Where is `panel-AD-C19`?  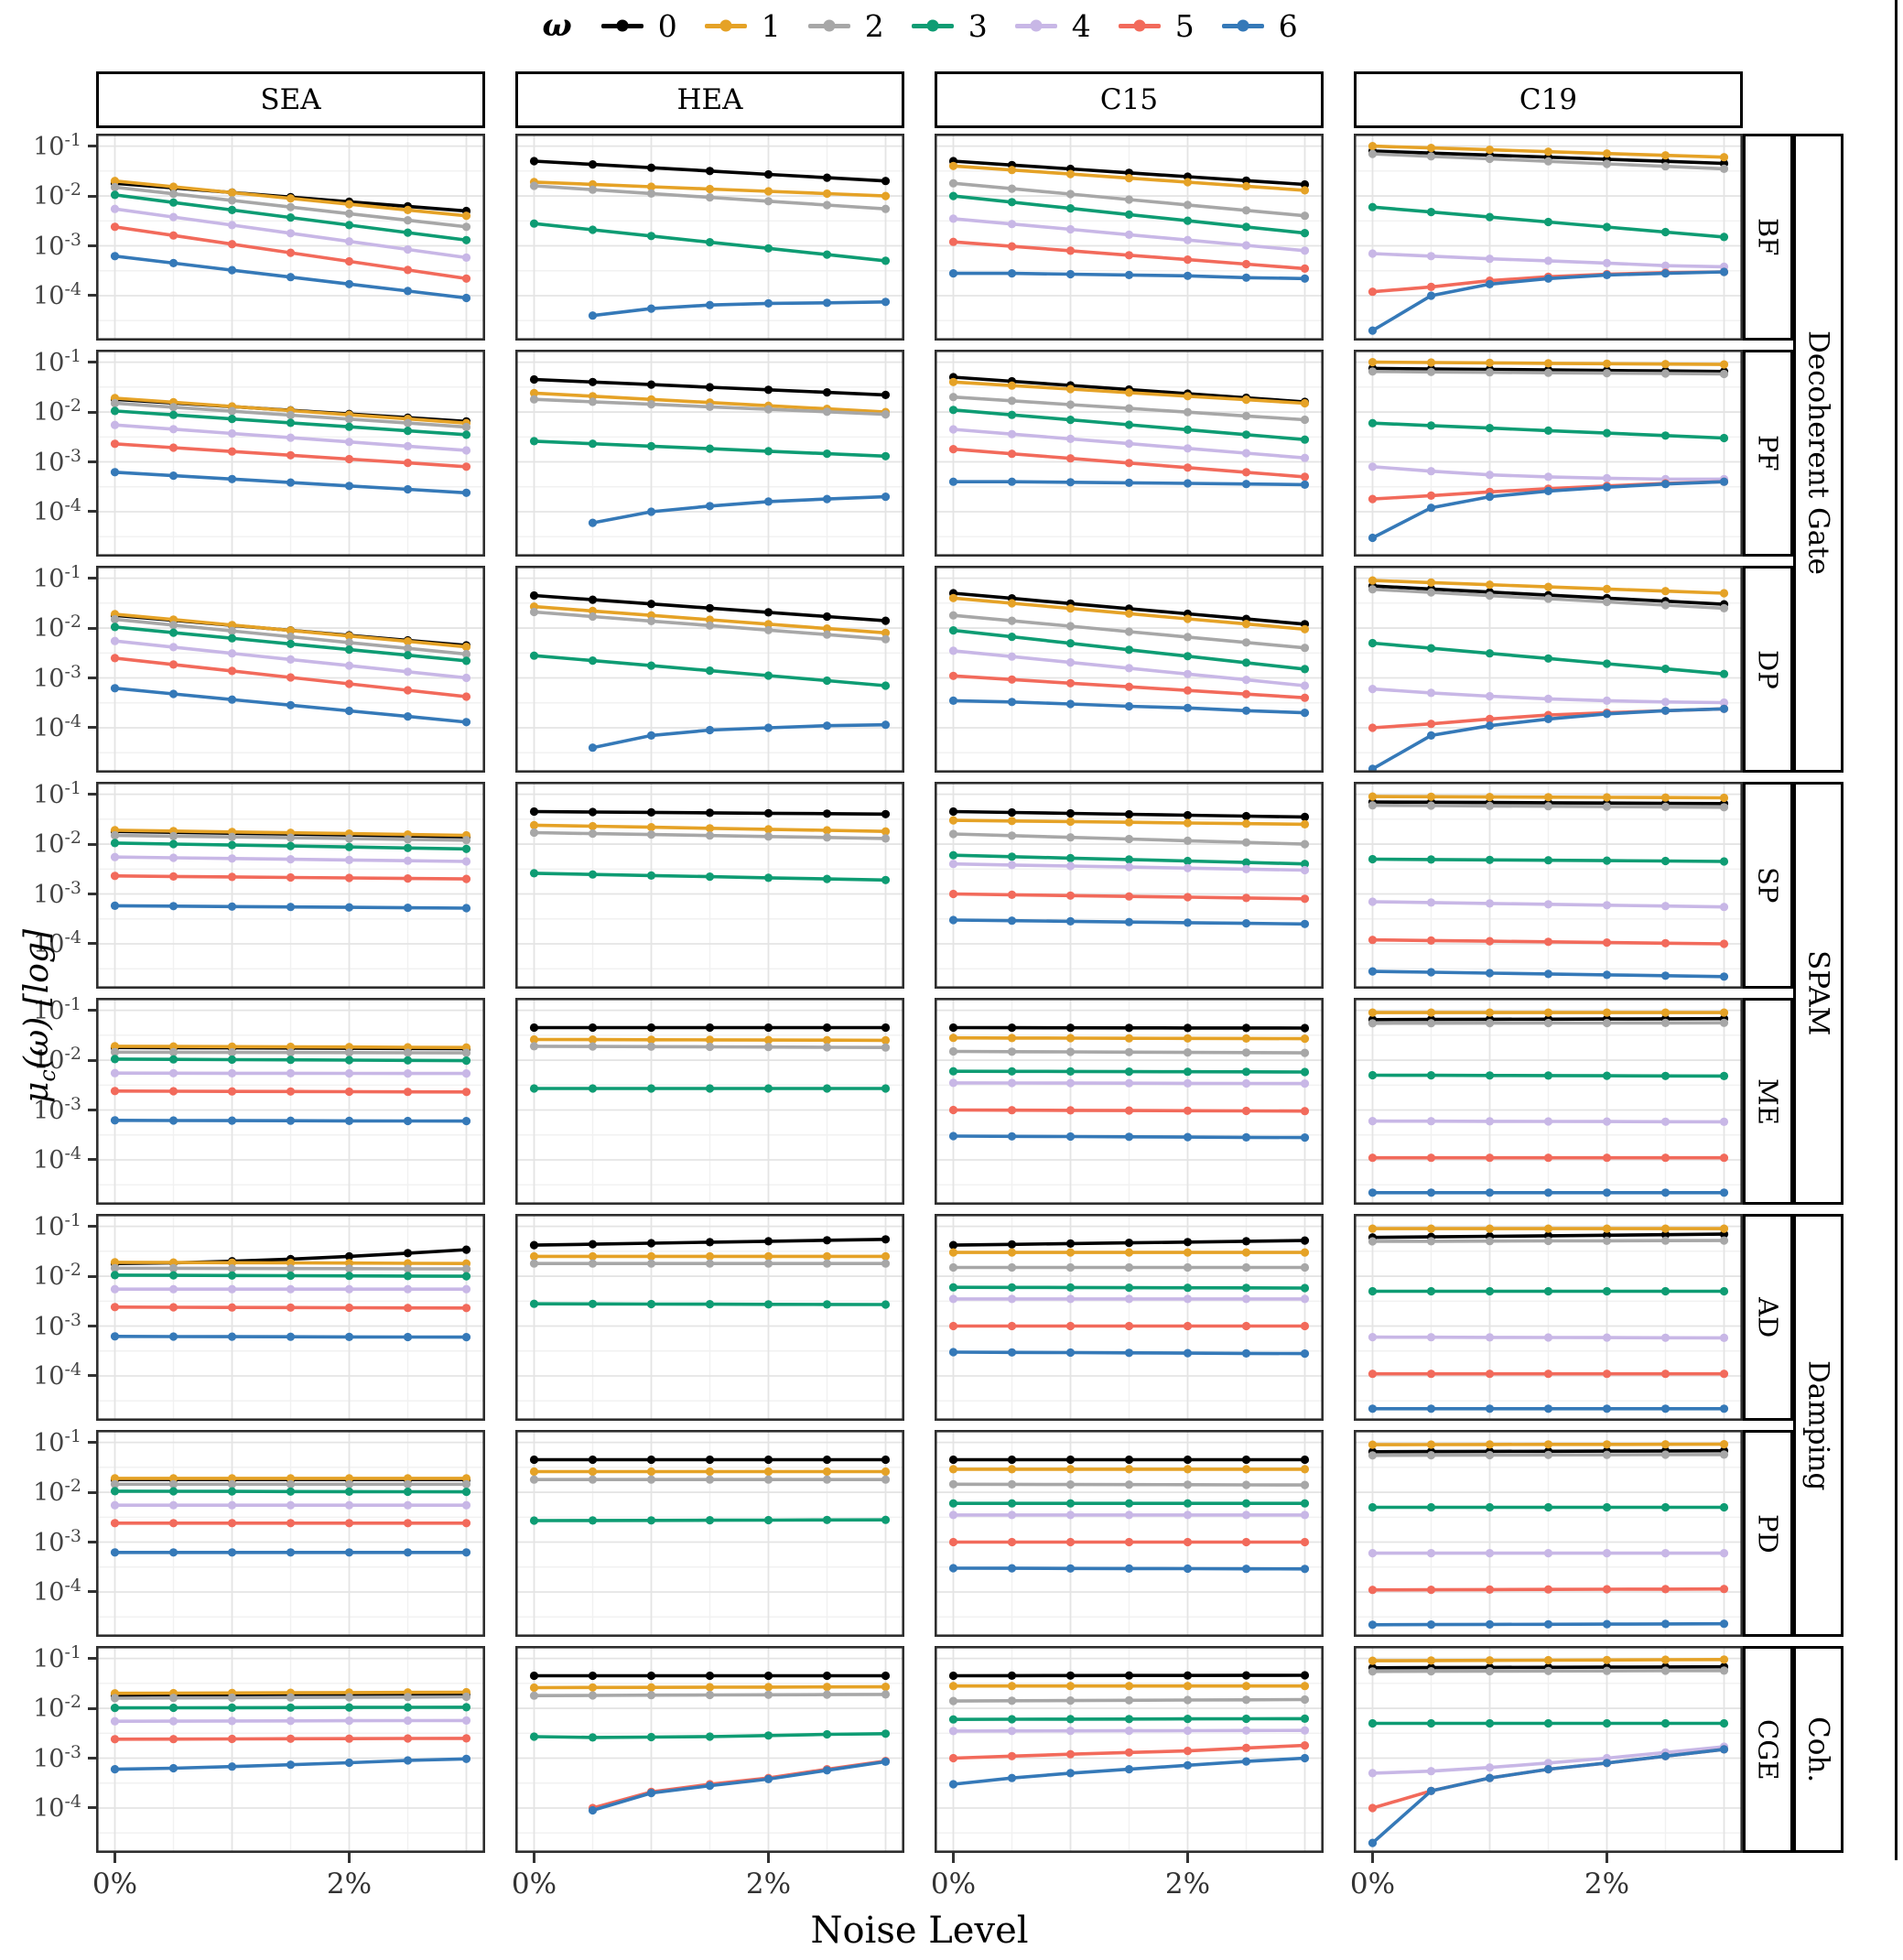
panel-AD-C19 is located at coordinates (1548, 1317).